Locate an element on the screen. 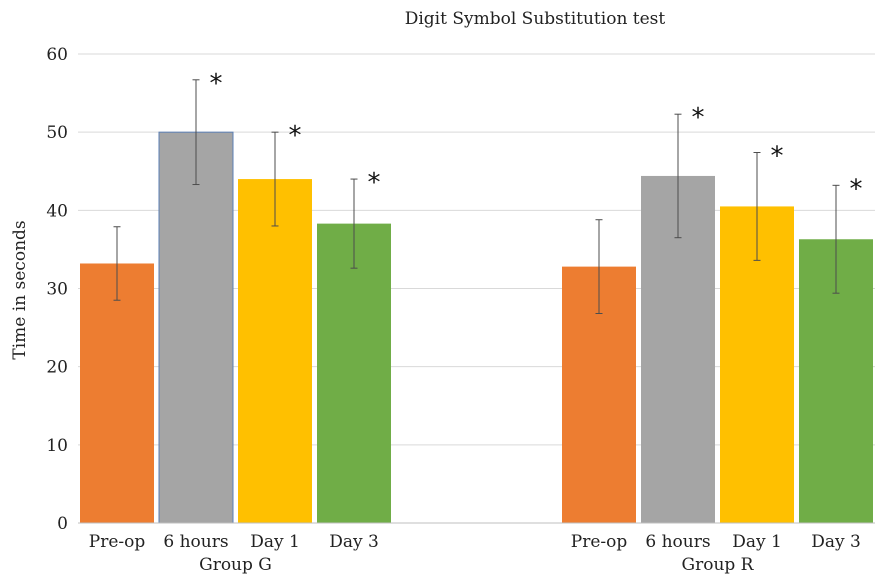 The image size is (875, 580). y-tick-label: 60 is located at coordinates (57, 55).